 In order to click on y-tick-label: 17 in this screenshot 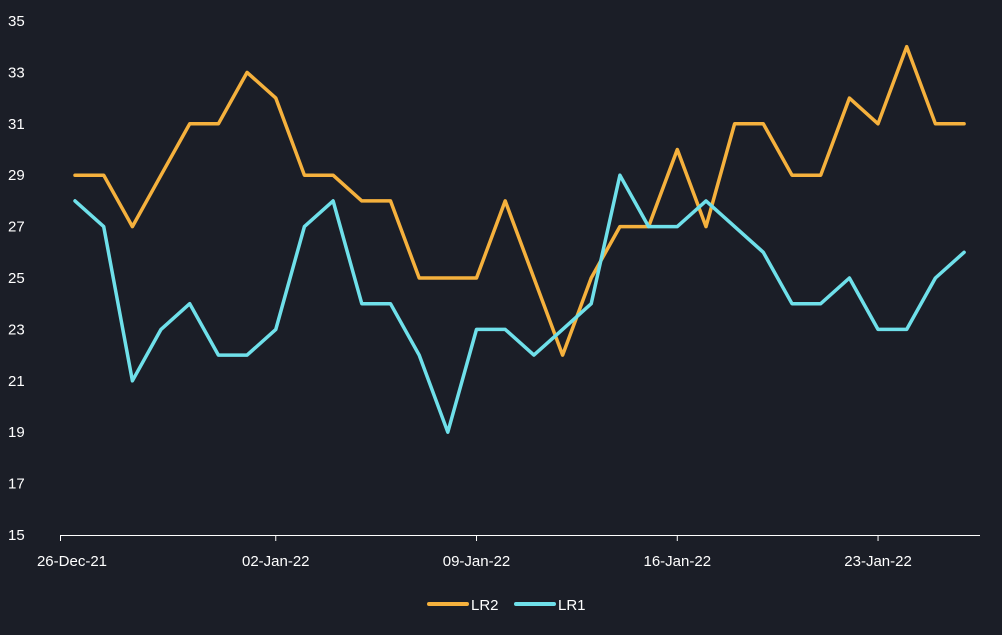, I will do `click(16, 484)`.